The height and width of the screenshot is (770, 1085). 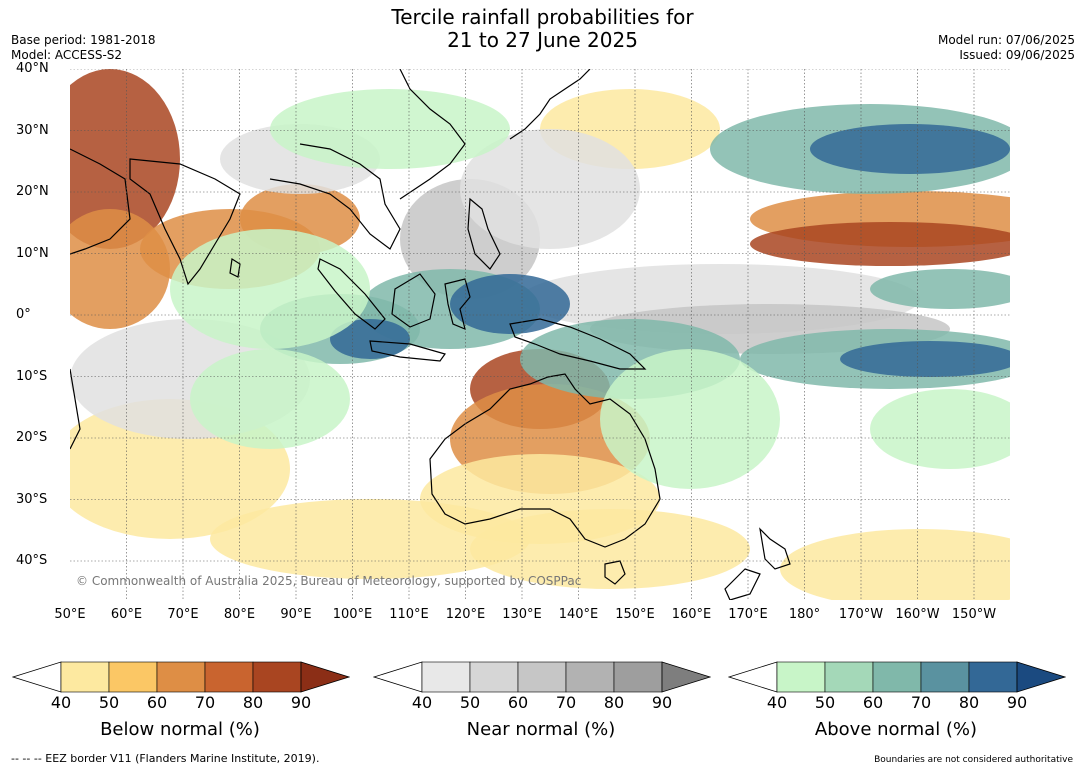 I want to click on lat-label: 0°, so click(x=23, y=314).